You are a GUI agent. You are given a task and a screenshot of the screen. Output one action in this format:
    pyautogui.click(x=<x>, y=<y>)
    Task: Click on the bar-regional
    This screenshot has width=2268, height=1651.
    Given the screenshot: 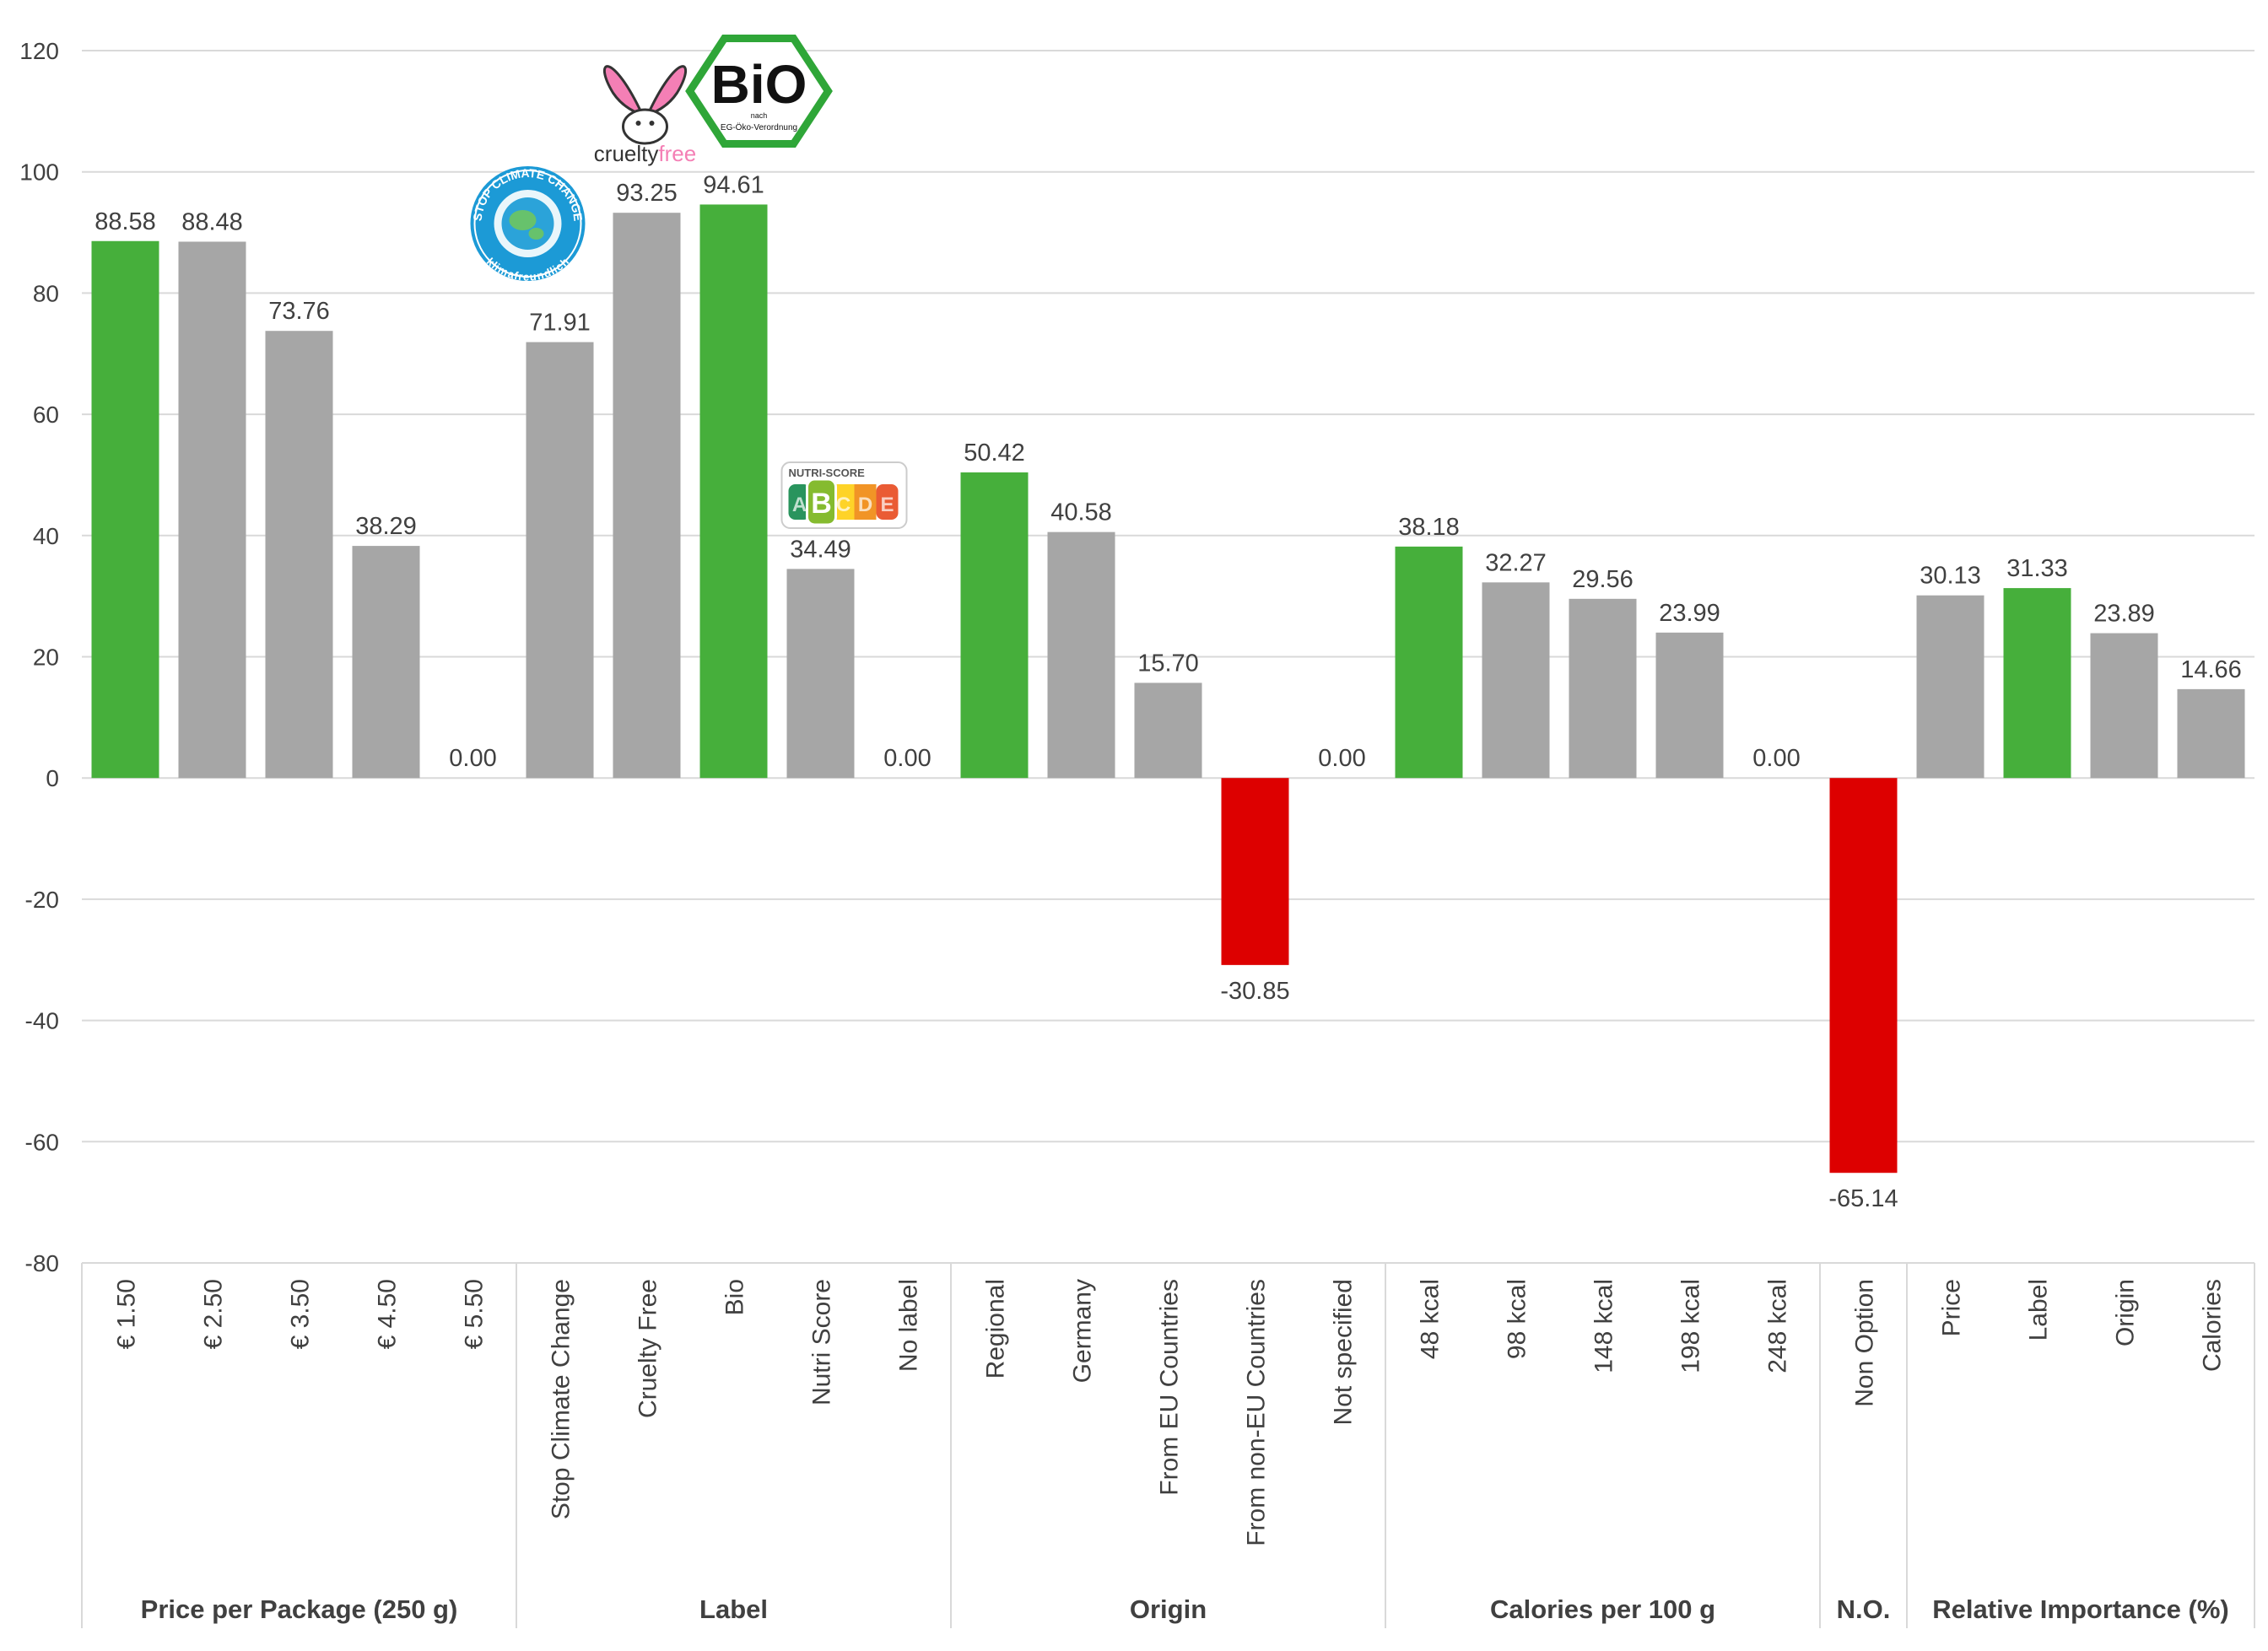 What is the action you would take?
    pyautogui.click(x=994, y=625)
    